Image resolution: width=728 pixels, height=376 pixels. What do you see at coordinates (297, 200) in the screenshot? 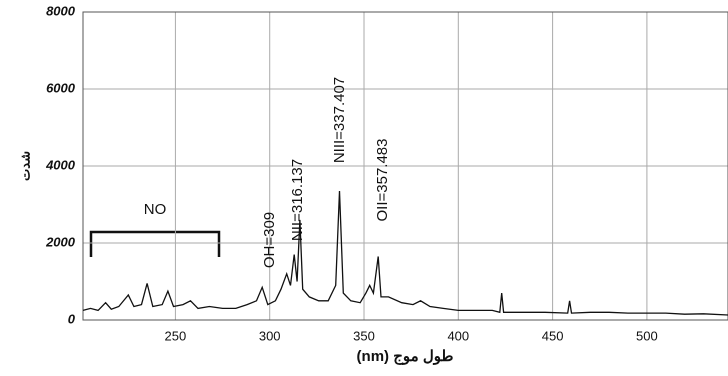
I see `annotation: NII=316.137` at bounding box center [297, 200].